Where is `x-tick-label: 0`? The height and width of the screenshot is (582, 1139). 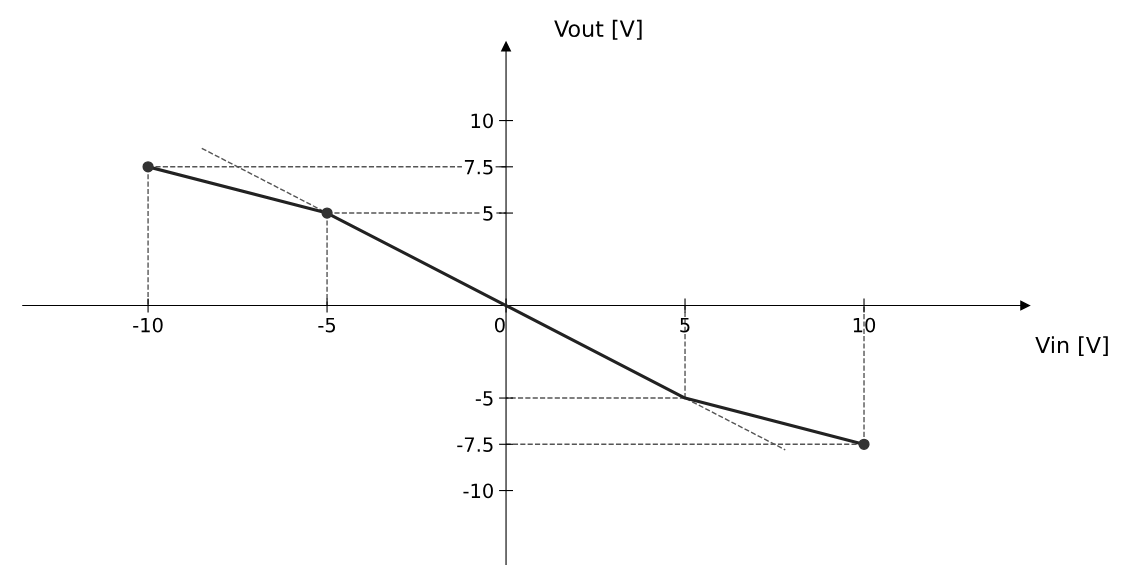 x-tick-label: 0 is located at coordinates (499, 325).